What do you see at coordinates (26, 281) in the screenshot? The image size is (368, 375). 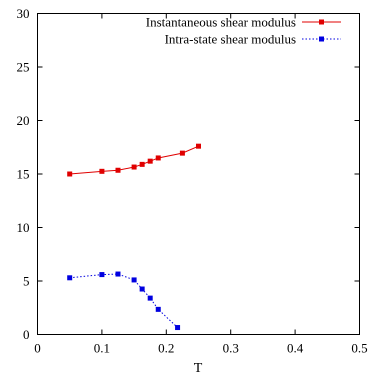 I see `y-tick-label: 5` at bounding box center [26, 281].